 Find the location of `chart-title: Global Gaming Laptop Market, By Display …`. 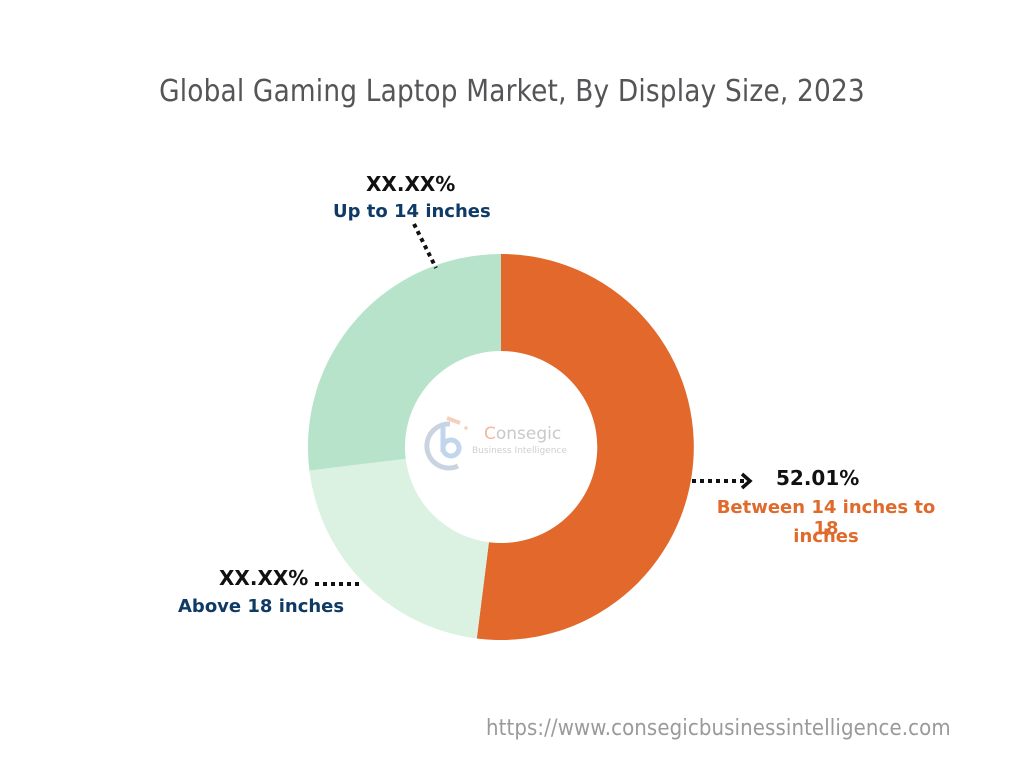

chart-title: Global Gaming Laptop Market, By Display … is located at coordinates (512, 91).